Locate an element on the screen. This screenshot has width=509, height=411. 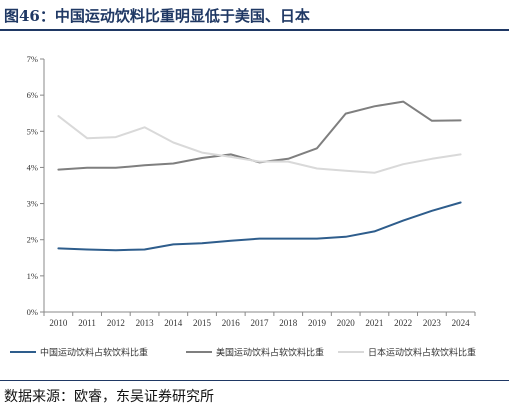
chart-legend: 中国运动饮料占软饮料比重 美国运动饮料占软饮料比重 日本运动饮料占软饮料比重 is located at coordinates (243, 352).